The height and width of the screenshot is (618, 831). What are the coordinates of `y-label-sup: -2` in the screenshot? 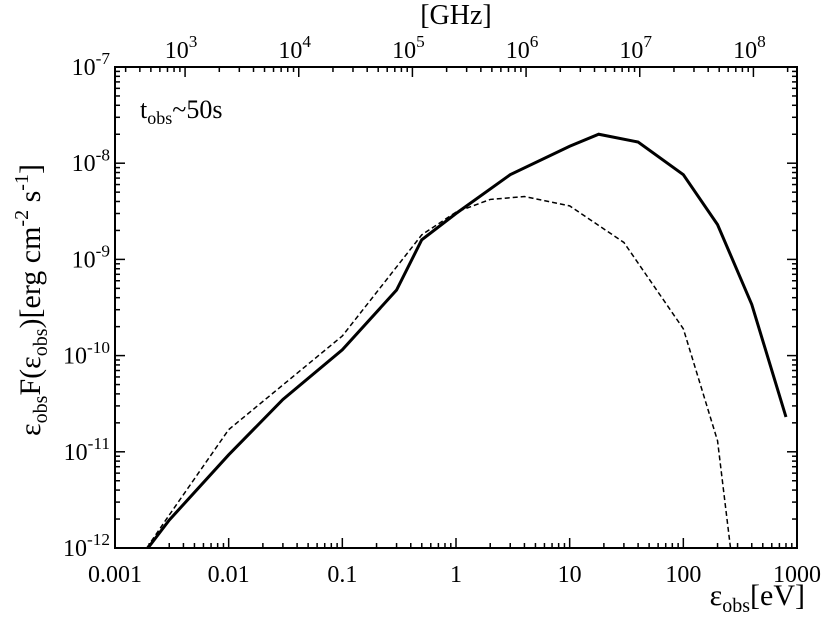 It's located at (22, 218).